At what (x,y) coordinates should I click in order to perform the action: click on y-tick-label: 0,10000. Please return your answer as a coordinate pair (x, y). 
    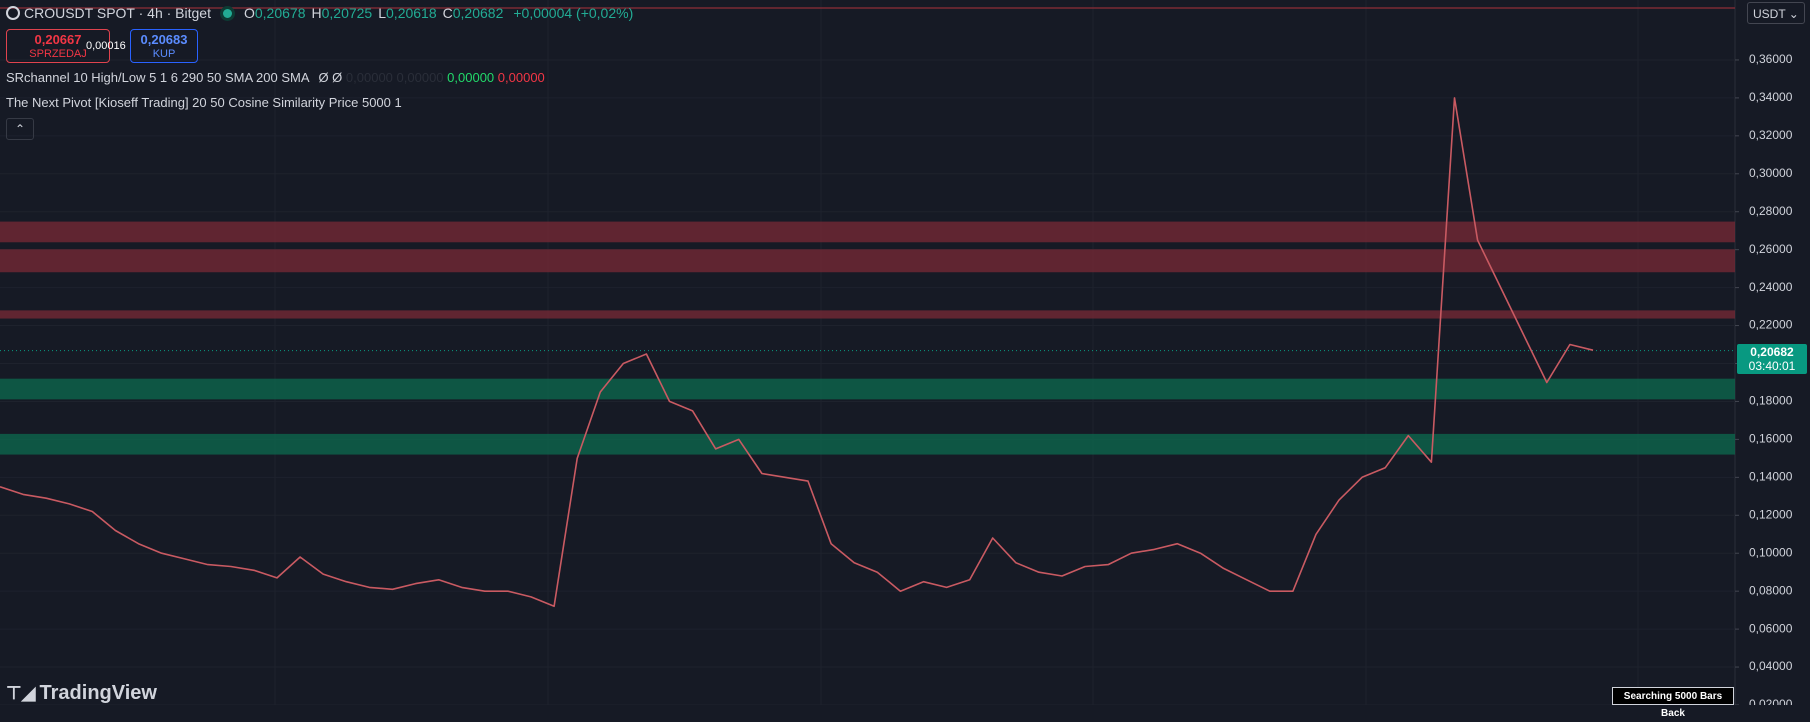
    Looking at the image, I should click on (1771, 552).